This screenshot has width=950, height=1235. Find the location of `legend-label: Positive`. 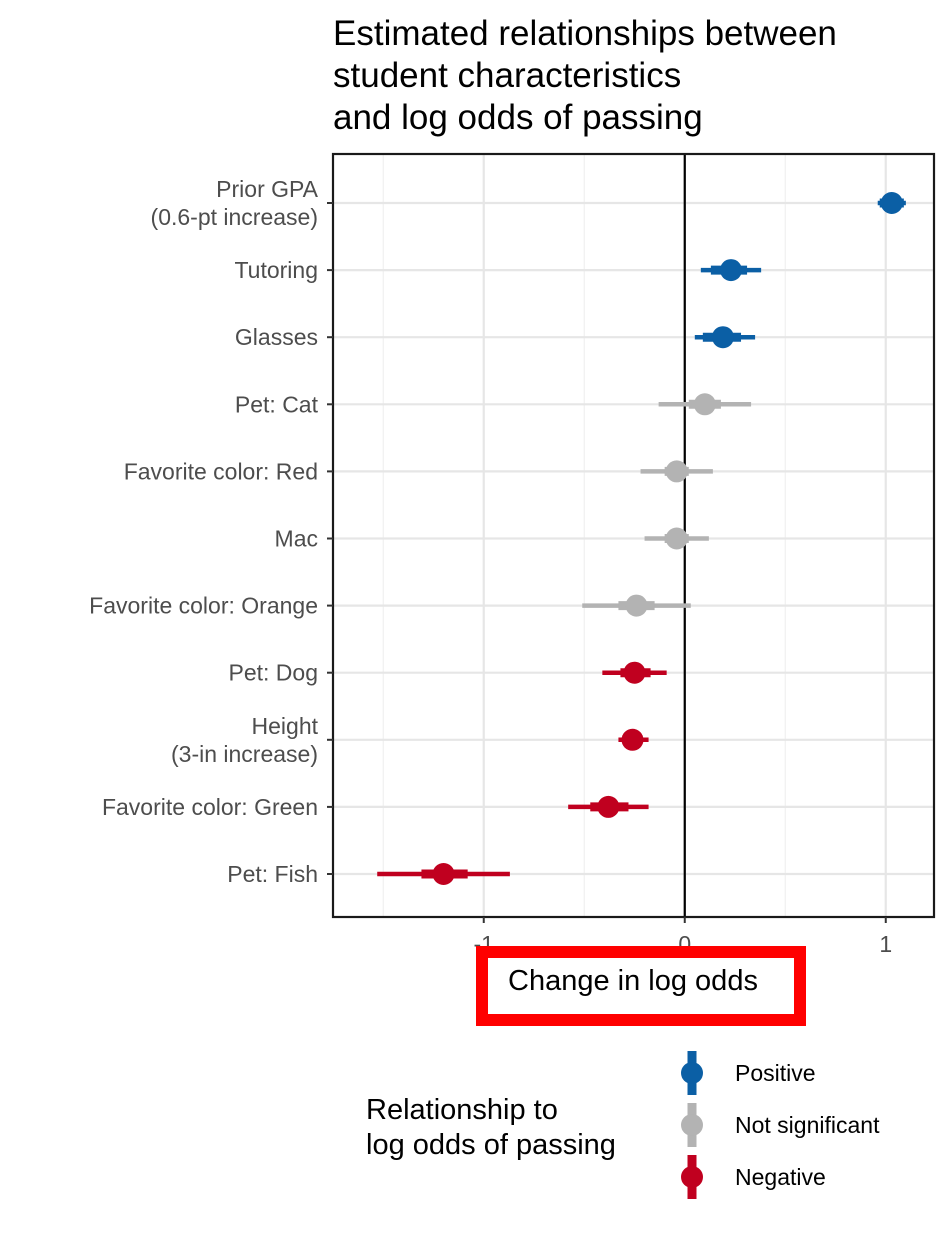

legend-label: Positive is located at coordinates (775, 1073).